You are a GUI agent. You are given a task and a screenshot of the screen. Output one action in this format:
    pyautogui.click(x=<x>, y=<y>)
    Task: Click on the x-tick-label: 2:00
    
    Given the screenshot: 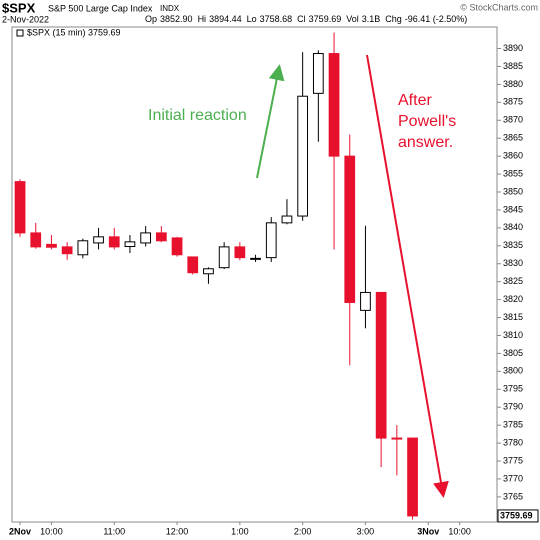 What is the action you would take?
    pyautogui.click(x=303, y=531)
    